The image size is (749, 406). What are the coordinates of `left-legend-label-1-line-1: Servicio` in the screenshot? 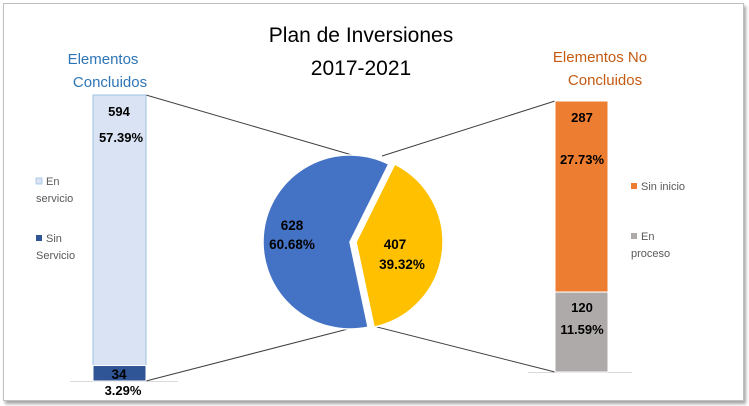 It's located at (55, 256).